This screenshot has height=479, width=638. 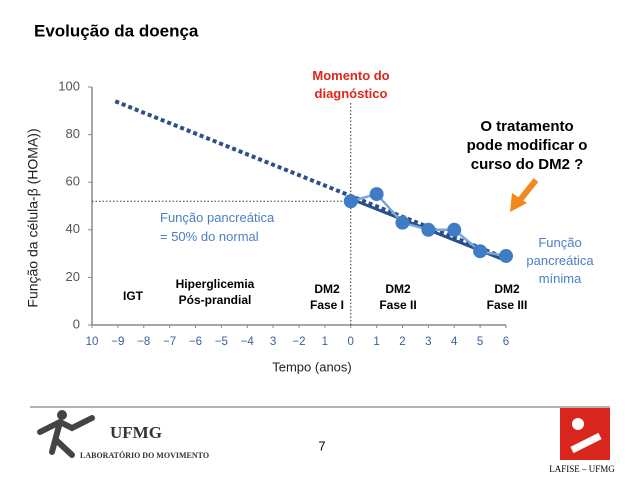 What do you see at coordinates (117, 342) in the screenshot?
I see `x-tick-label: −9` at bounding box center [117, 342].